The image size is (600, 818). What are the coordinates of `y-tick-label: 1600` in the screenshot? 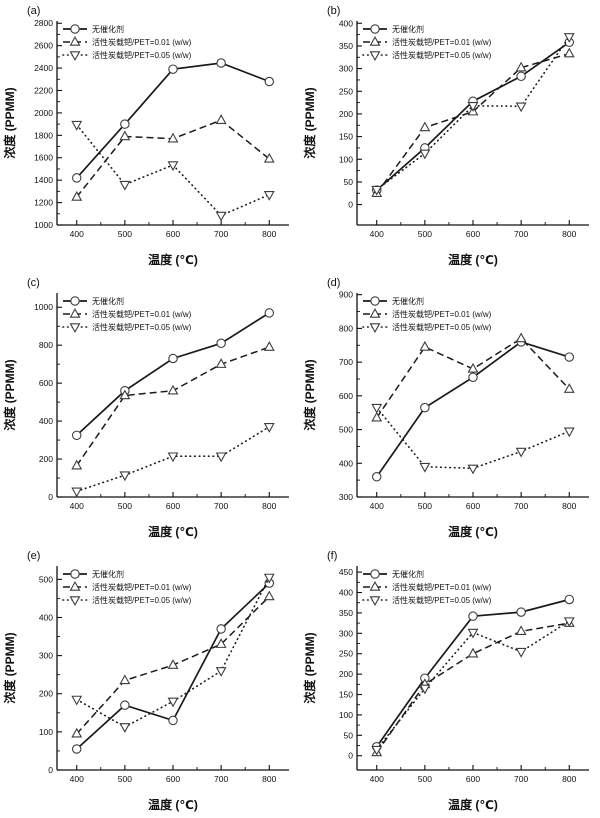 It's located at (43, 158).